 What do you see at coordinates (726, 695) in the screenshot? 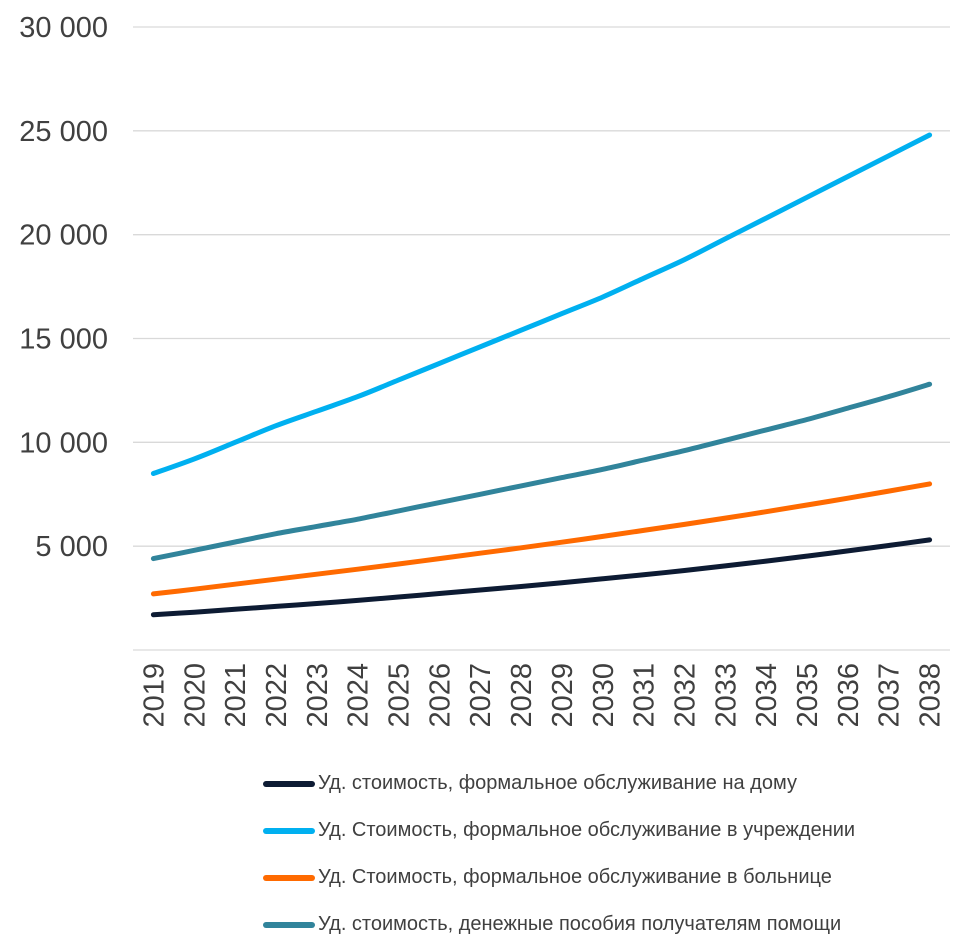
I see `x-tick-label: 2033` at bounding box center [726, 695].